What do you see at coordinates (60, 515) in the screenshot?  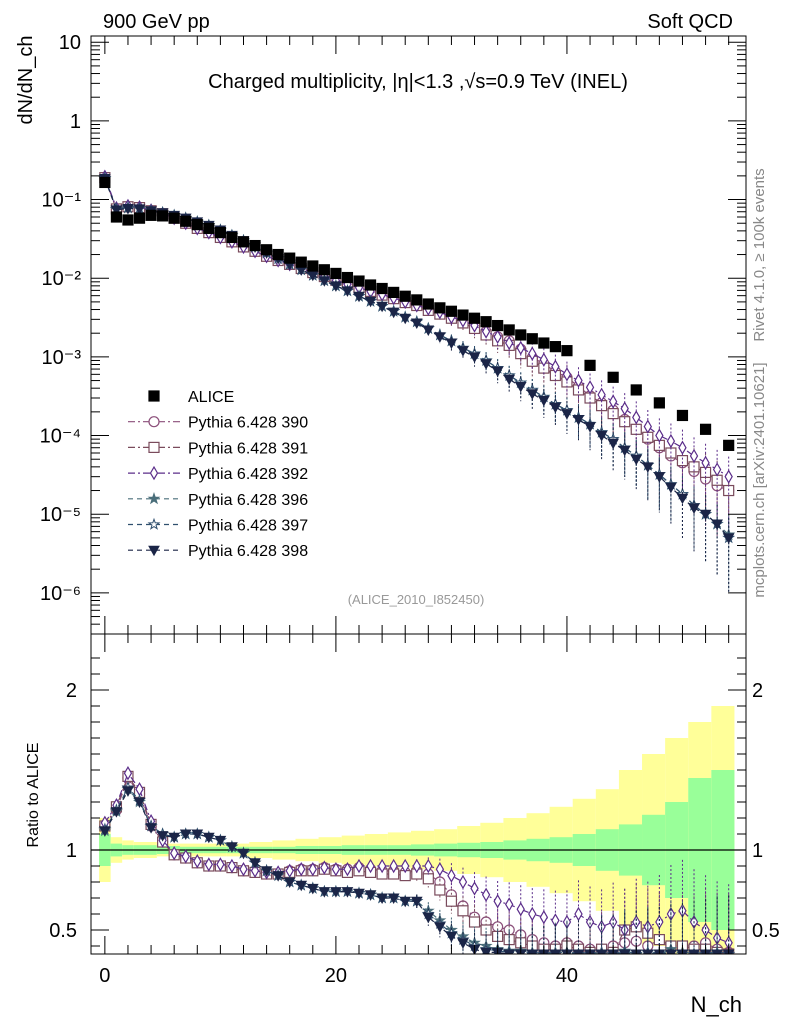 I see `y-tick-label: 10⁻⁵` at bounding box center [60, 515].